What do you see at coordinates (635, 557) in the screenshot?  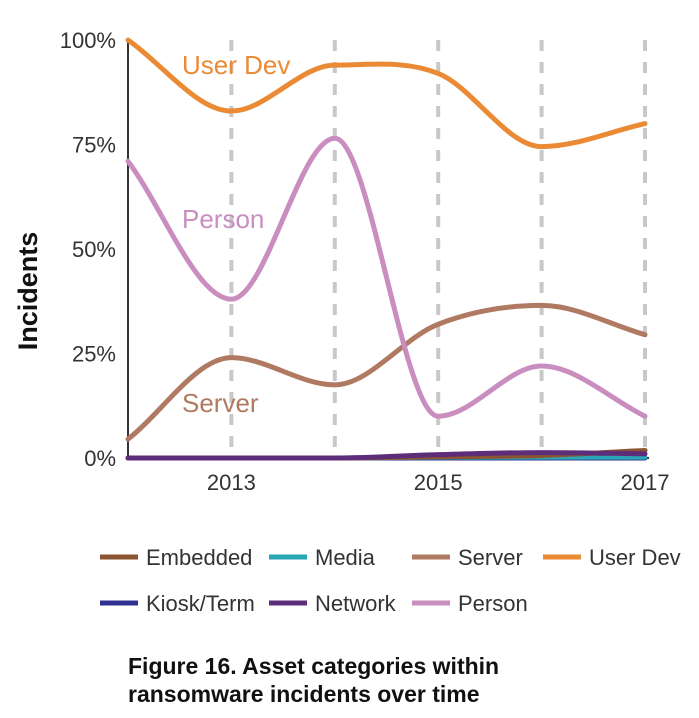 I see `legend-label-user-dev: User Dev` at bounding box center [635, 557].